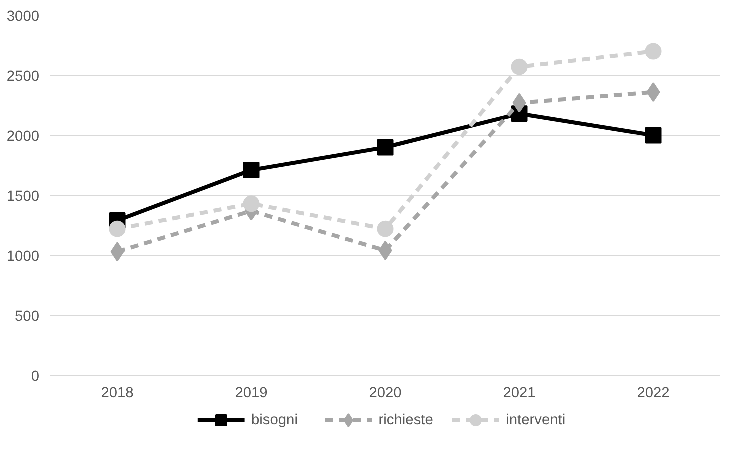 The width and height of the screenshot is (752, 457). What do you see at coordinates (23, 197) in the screenshot?
I see `y-tick-label: 1500` at bounding box center [23, 197].